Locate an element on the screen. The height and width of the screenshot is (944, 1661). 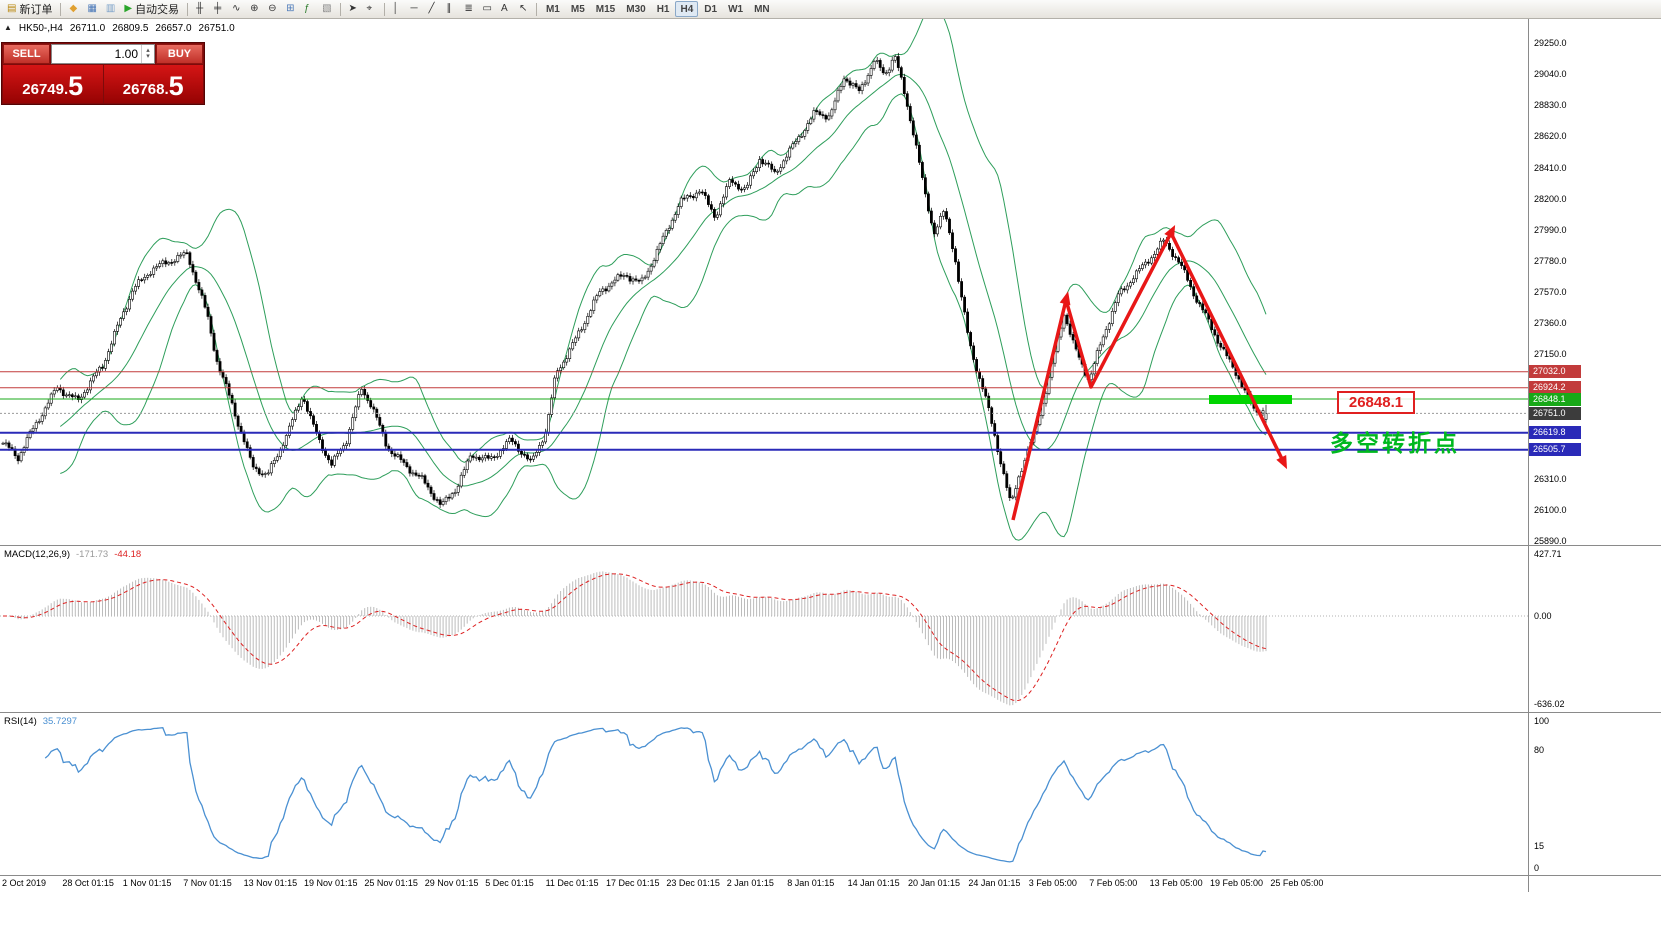
price-axis-label: 28200.0 is located at coordinates (1550, 198).